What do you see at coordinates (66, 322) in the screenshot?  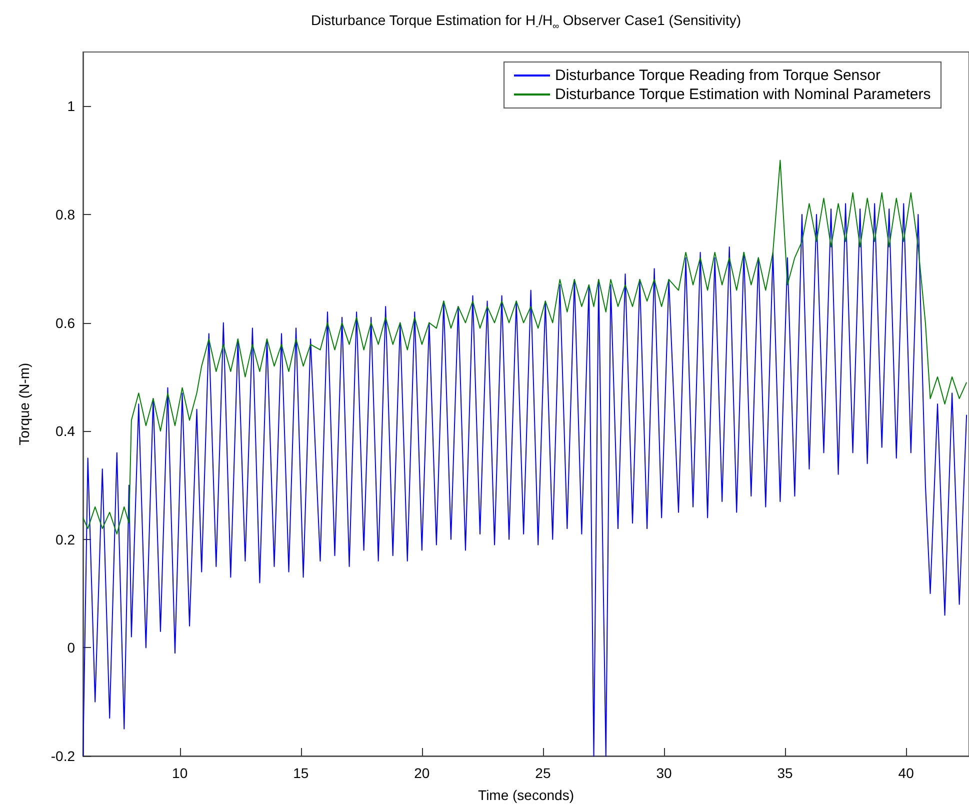 I see `y-tick-label: 0.6` at bounding box center [66, 322].